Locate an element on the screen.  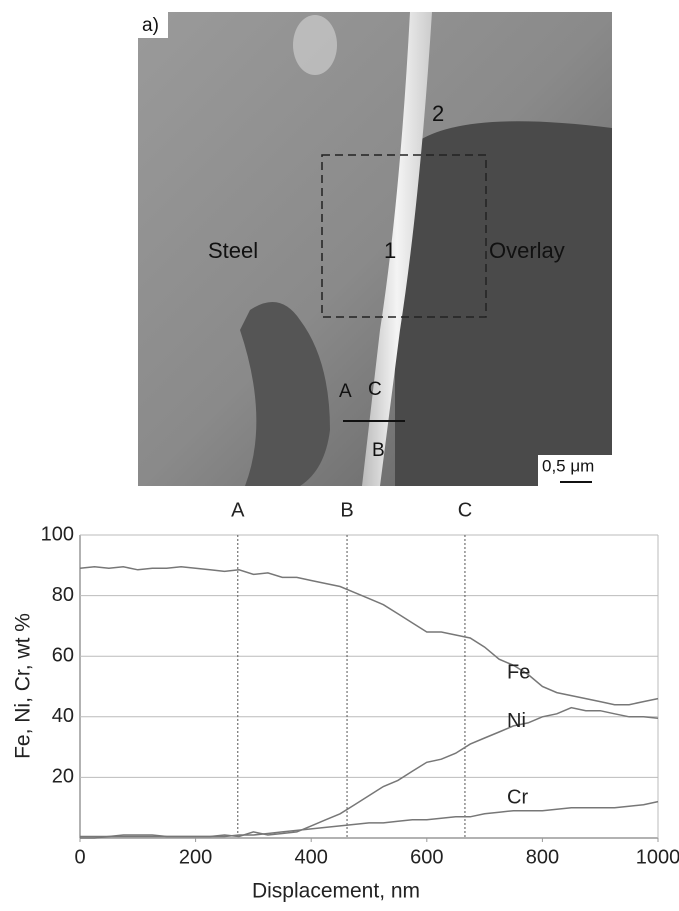
dashed-region is located at coordinates (404, 236).